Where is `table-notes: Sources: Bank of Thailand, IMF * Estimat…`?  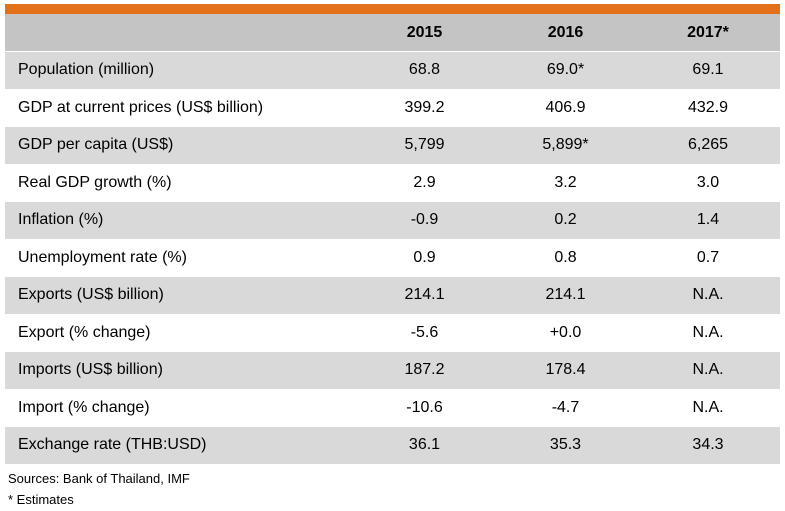
table-notes: Sources: Bank of Thailand, IMF * Estimat… is located at coordinates (99, 489).